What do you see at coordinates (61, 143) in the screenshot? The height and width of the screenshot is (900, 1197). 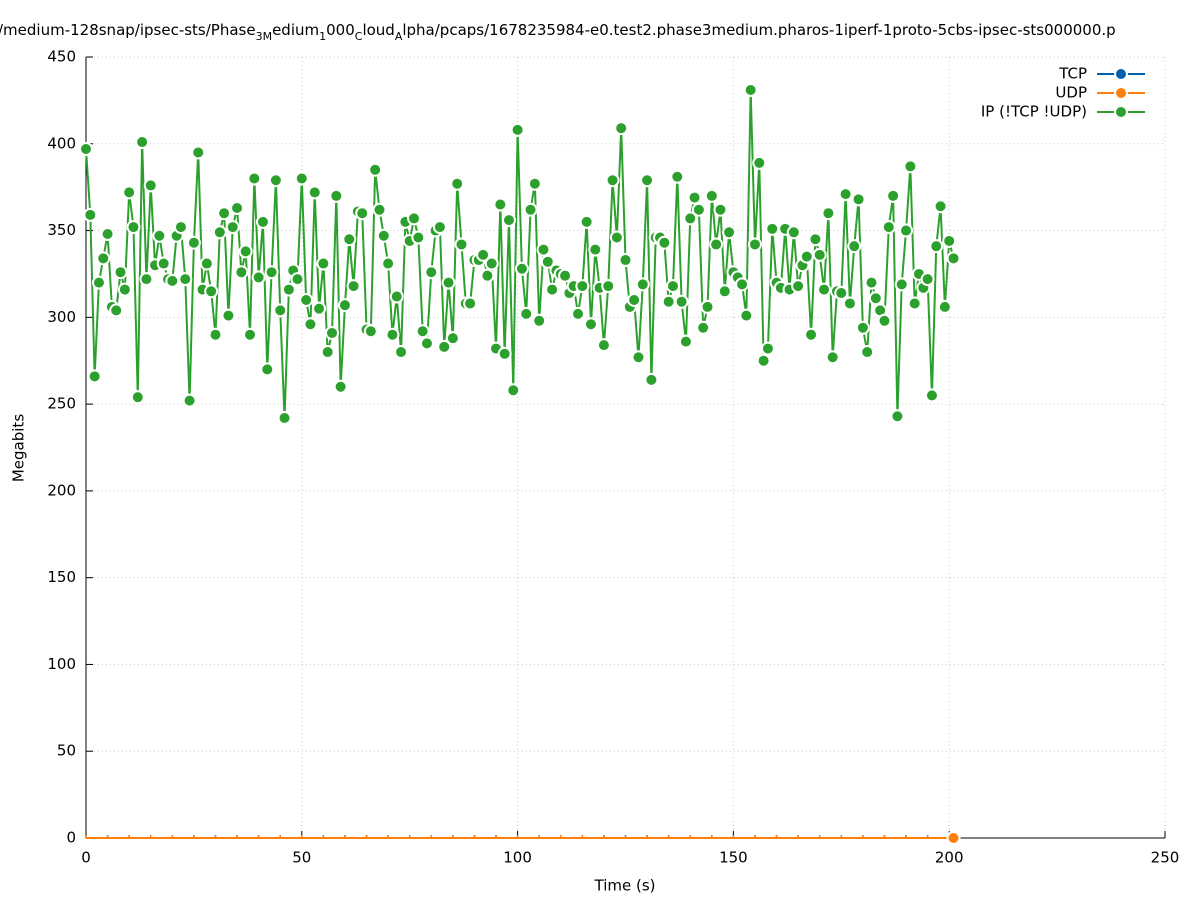 I see `y-tick-label: 400` at bounding box center [61, 143].